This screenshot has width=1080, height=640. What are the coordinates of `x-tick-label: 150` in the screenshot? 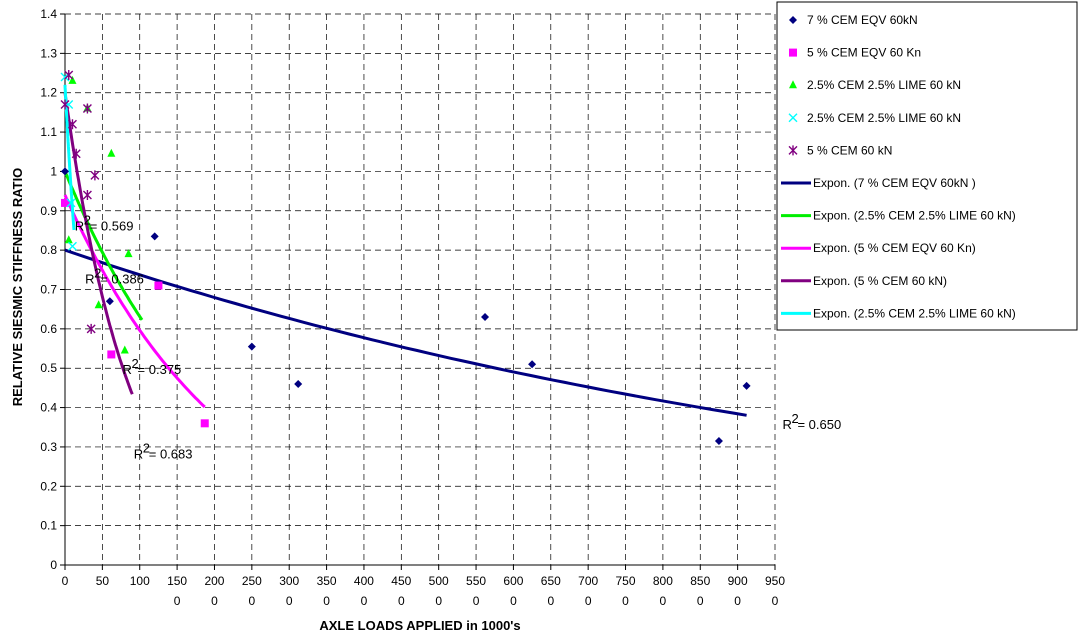 It's located at (177, 581).